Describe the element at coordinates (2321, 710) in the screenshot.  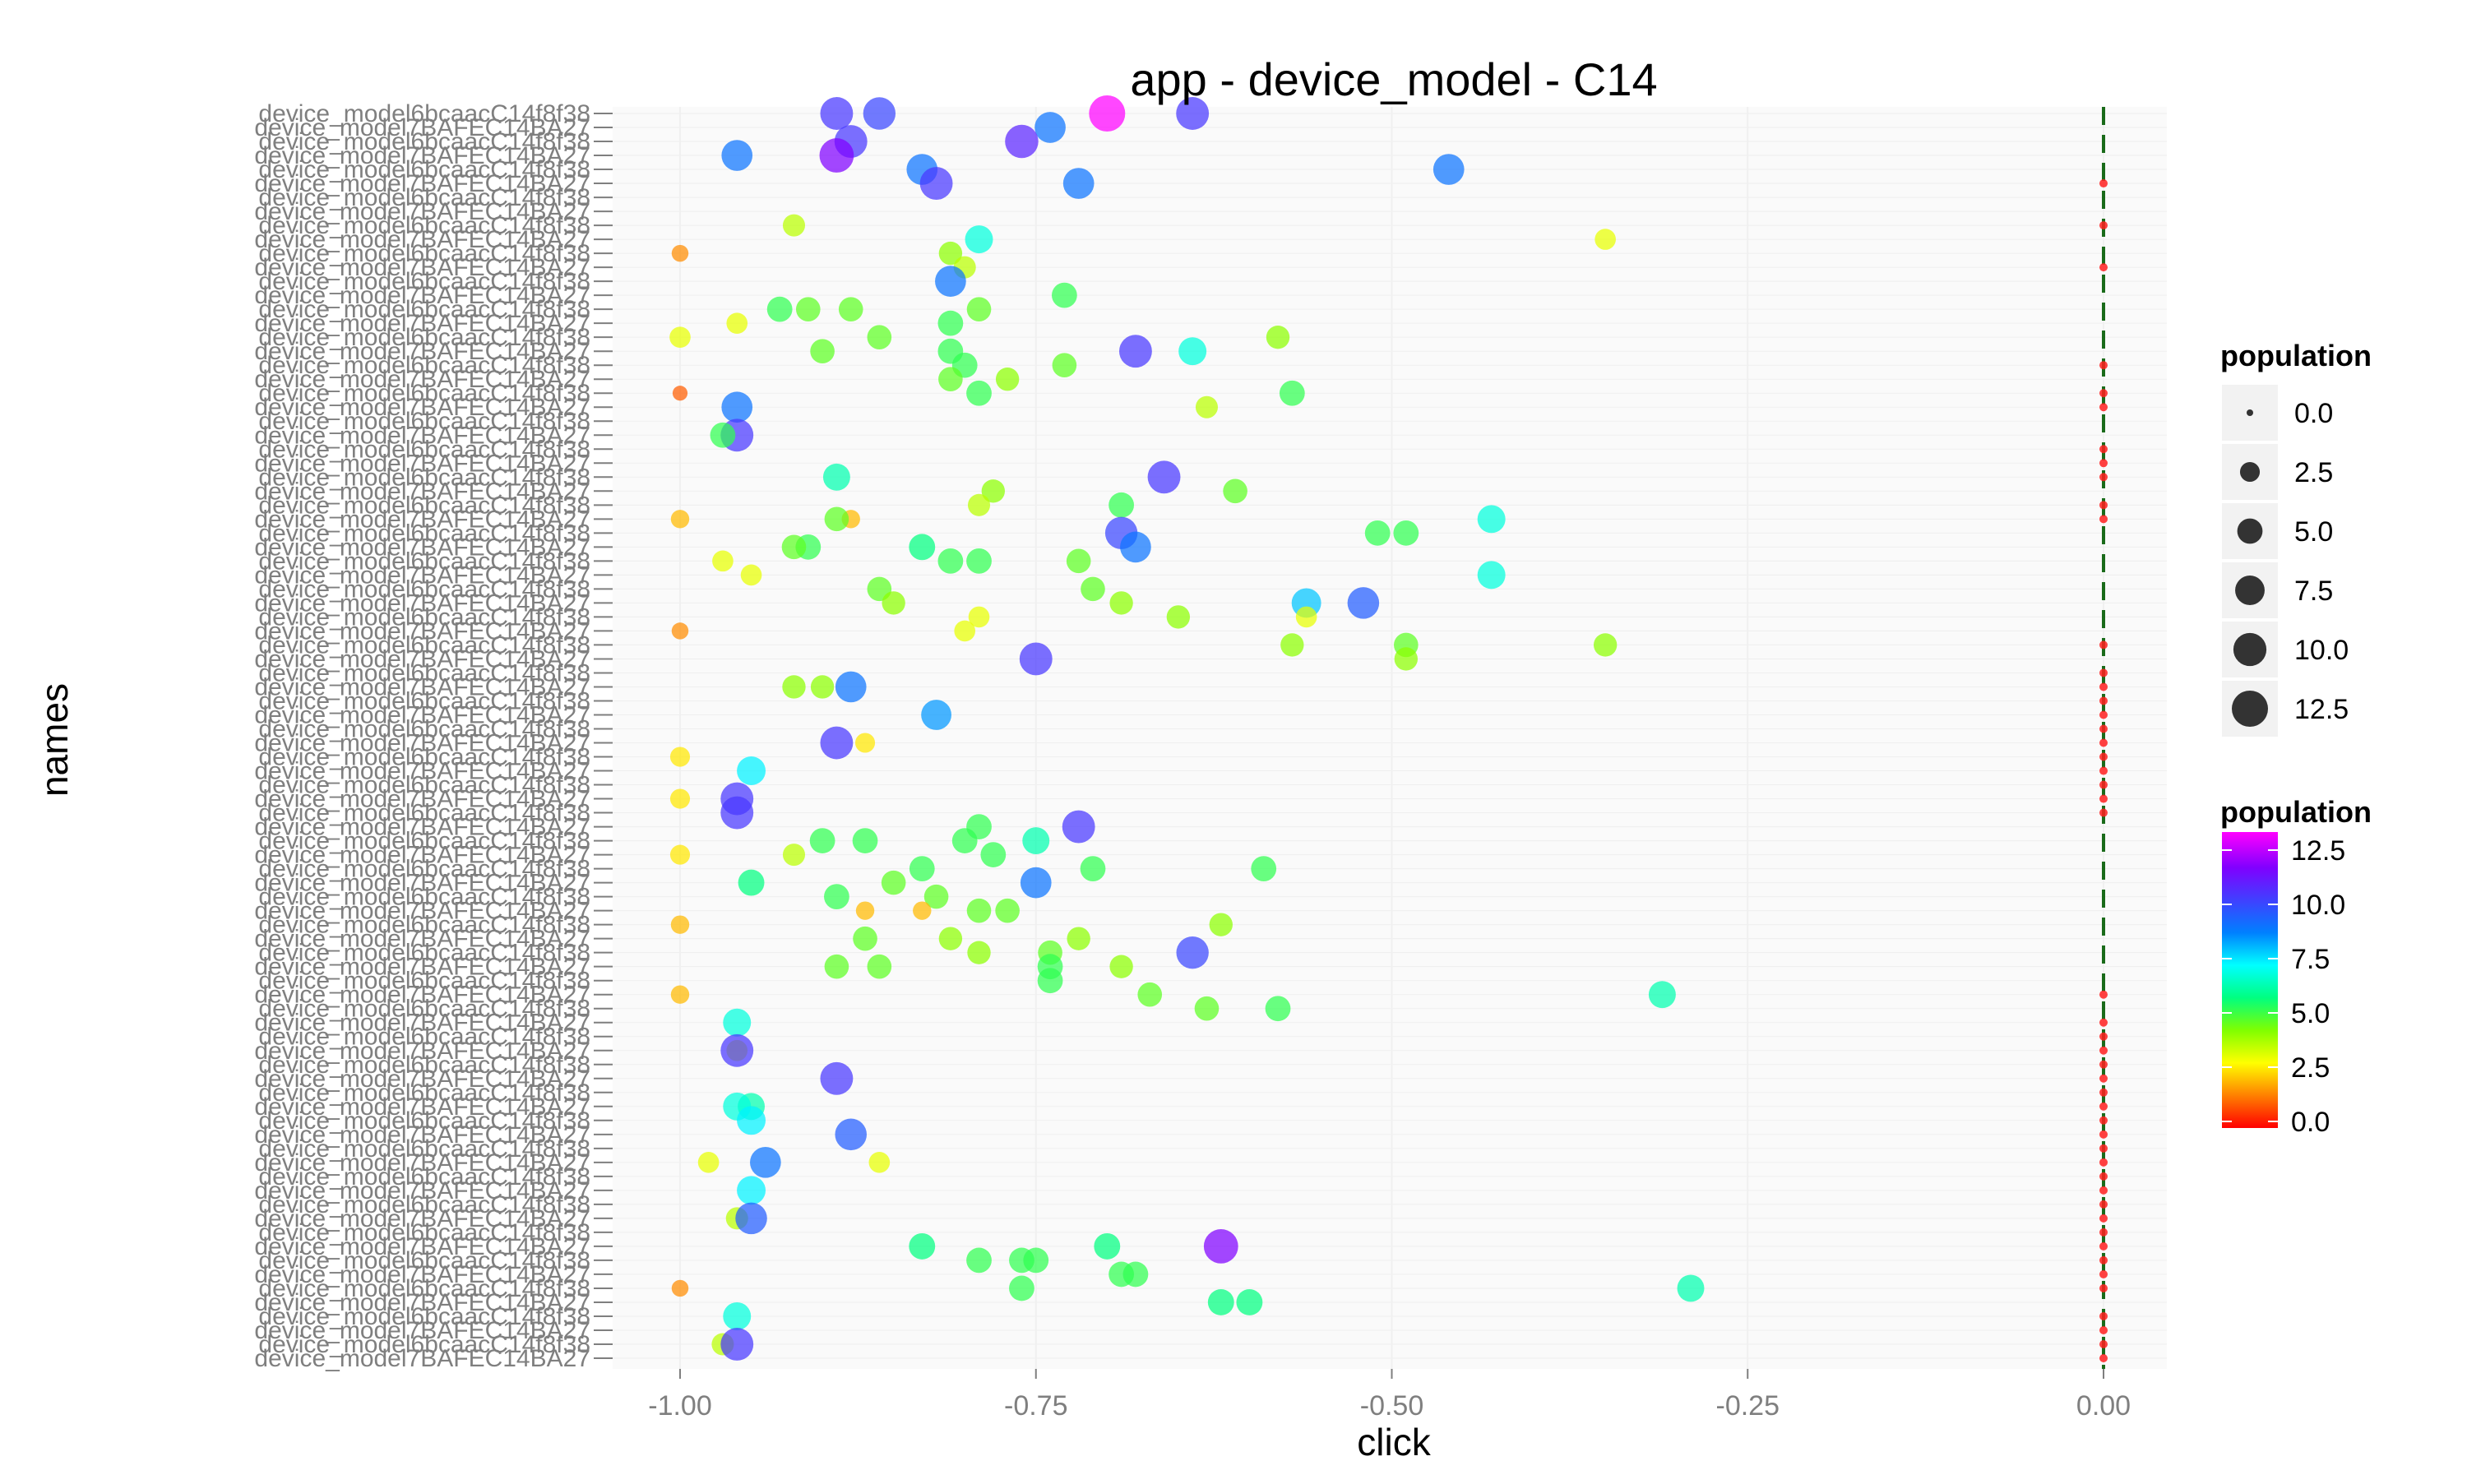
I see `size-legend-label: 12.5` at that location.